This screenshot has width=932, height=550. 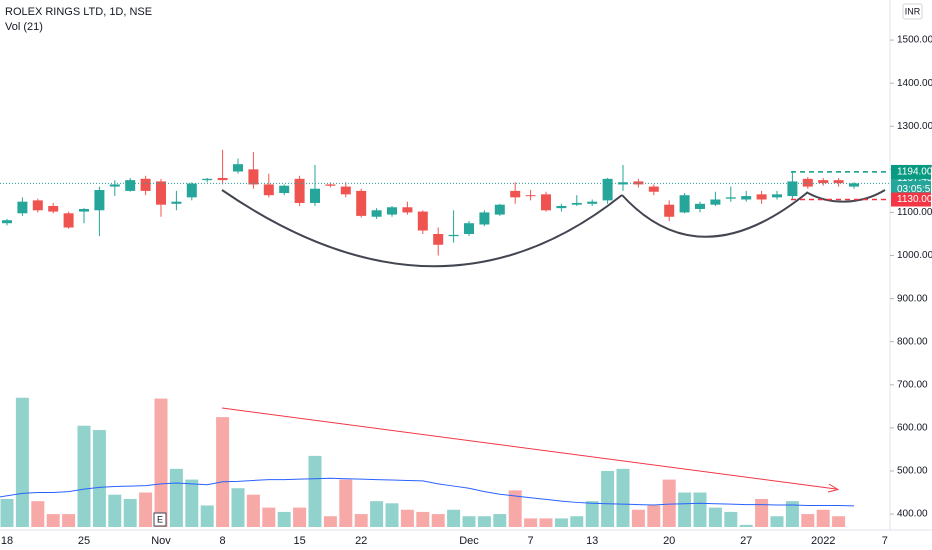 What do you see at coordinates (914, 126) in the screenshot?
I see `y-tick-label: 1300.00` at bounding box center [914, 126].